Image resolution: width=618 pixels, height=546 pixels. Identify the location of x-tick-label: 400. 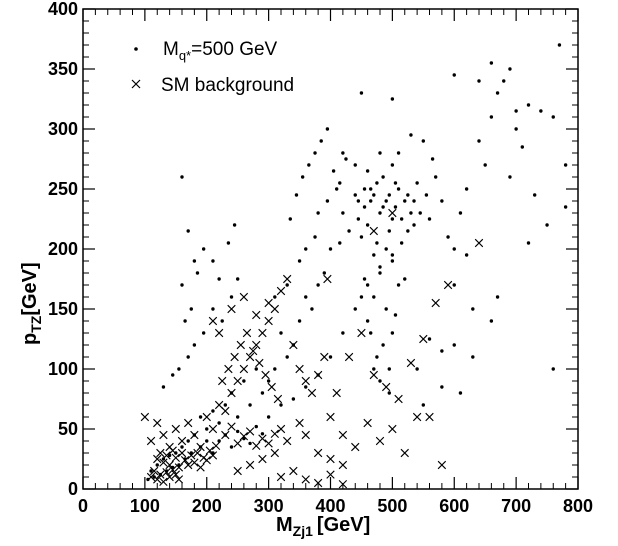
(330, 506).